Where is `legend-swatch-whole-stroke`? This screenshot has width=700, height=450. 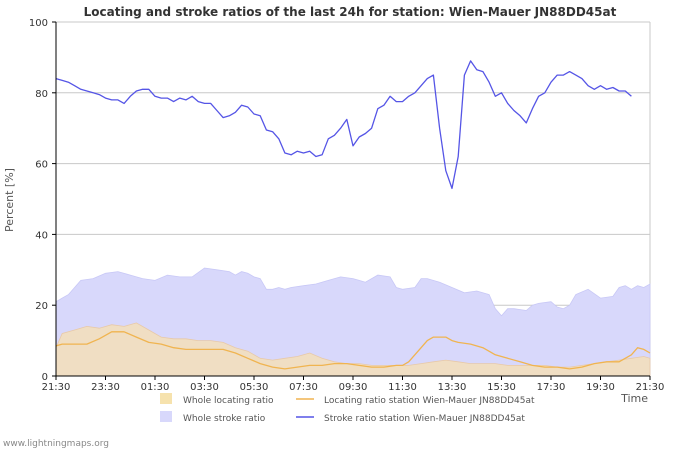 legend-swatch-whole-stroke is located at coordinates (166, 416).